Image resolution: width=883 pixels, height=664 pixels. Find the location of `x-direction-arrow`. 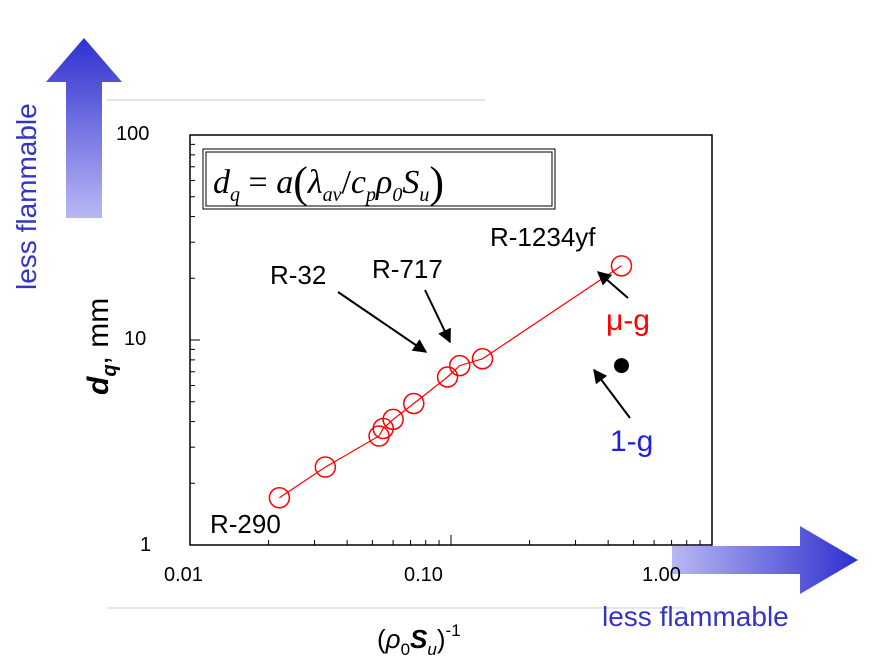

x-direction-arrow is located at coordinates (765, 560).